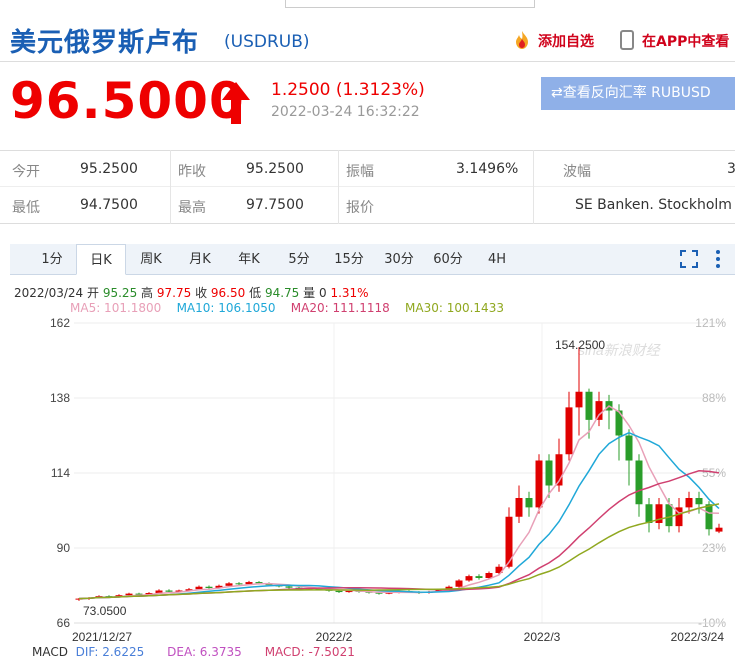  What do you see at coordinates (192, 172) in the screenshot?
I see `prev-close-label: 昨收` at bounding box center [192, 172].